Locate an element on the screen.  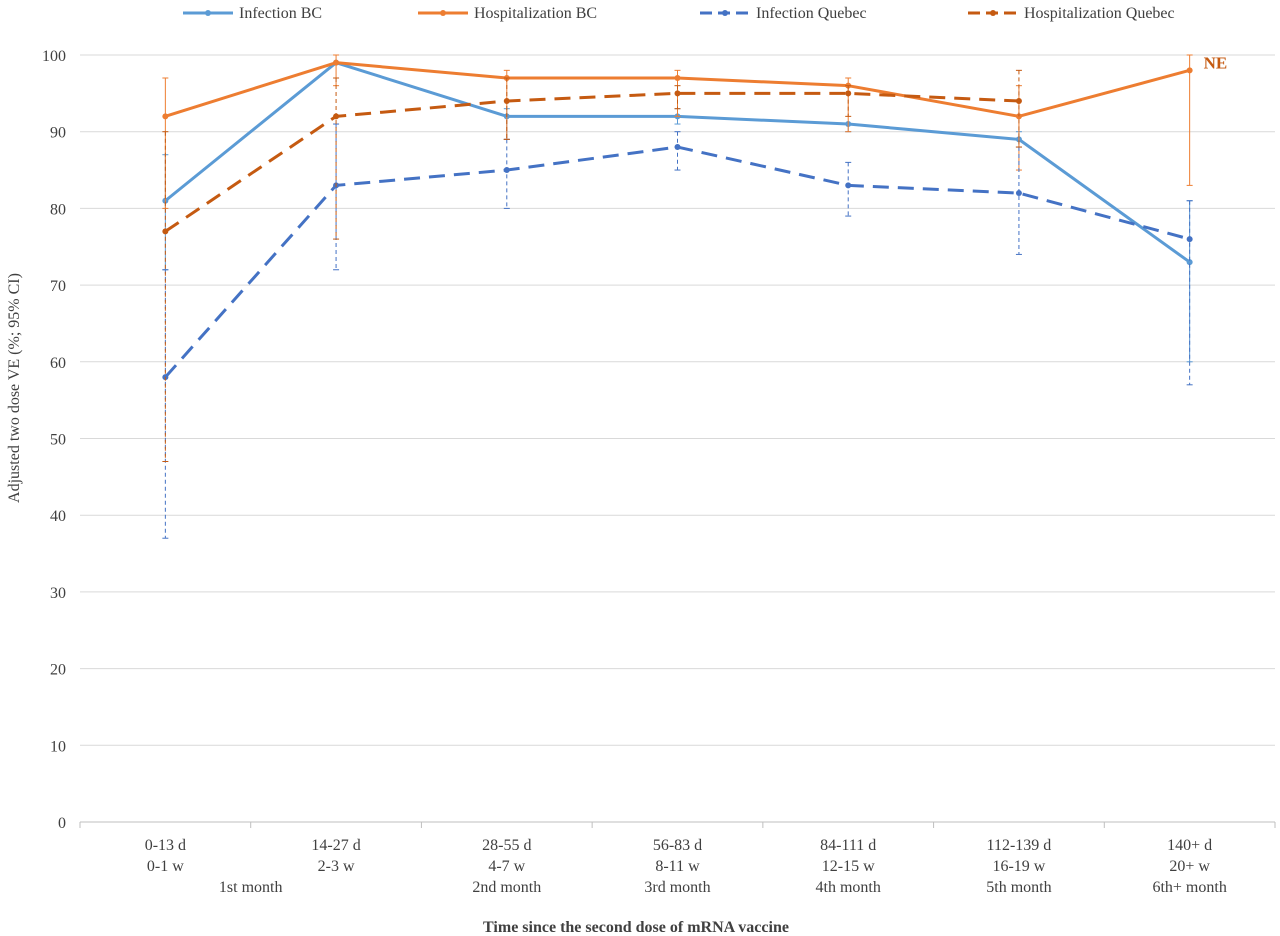
y-tick-label: 50 is located at coordinates (58, 440).